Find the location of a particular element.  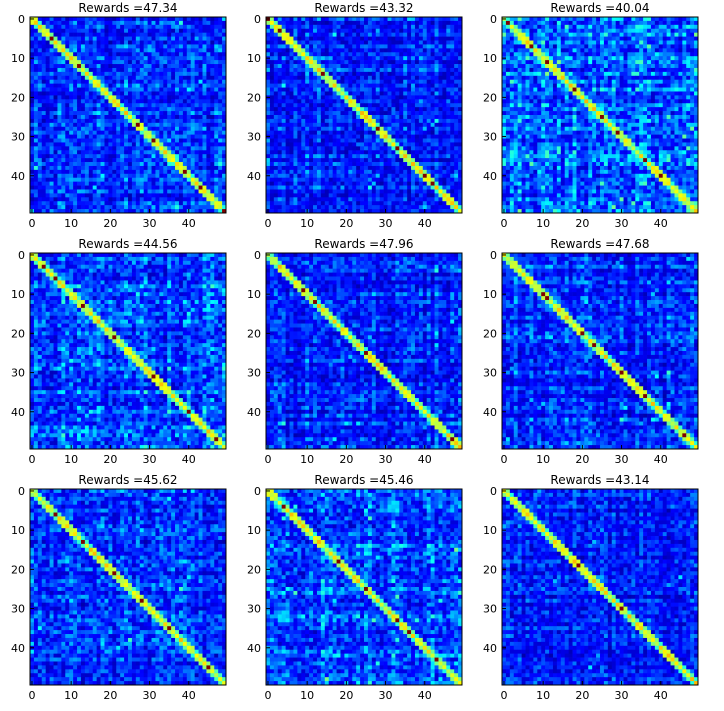

chart-title: Rewards =47.34 is located at coordinates (127, 8).